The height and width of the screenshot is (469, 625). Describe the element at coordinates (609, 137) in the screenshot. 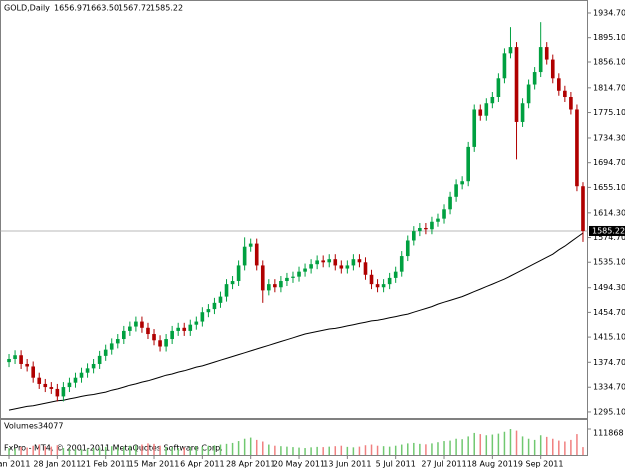

I see `y-tick-label: 1734.30` at that location.